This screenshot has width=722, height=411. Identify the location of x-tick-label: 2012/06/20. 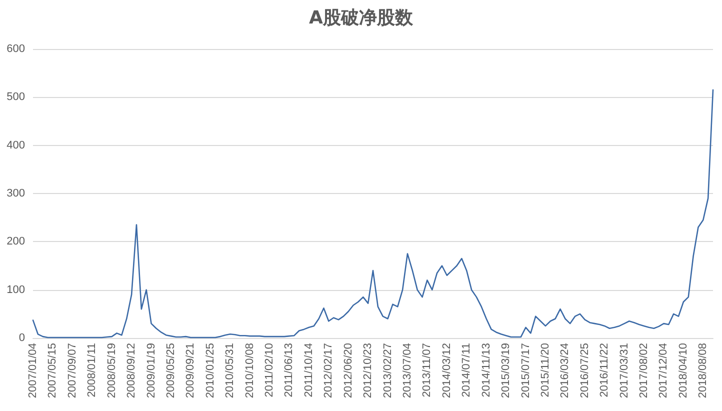
(348, 370).